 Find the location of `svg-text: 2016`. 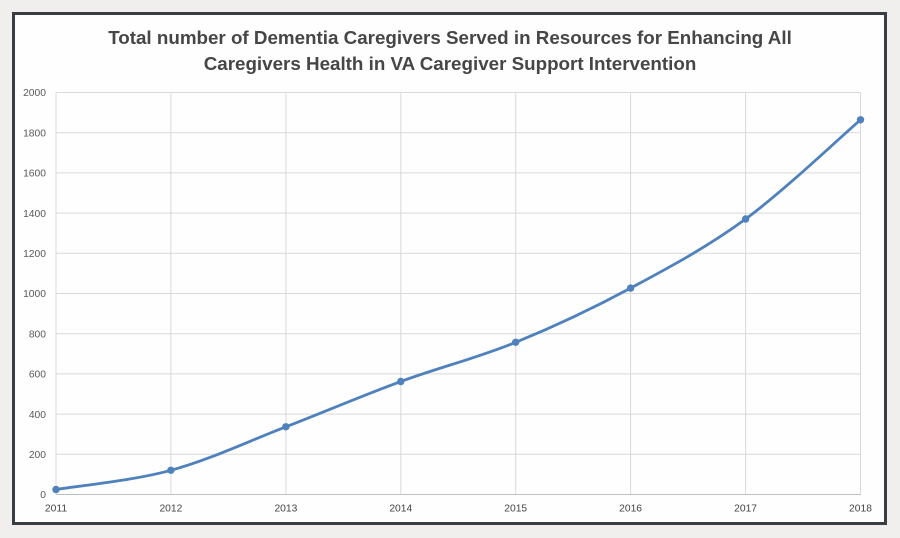

svg-text: 2016 is located at coordinates (630, 509).